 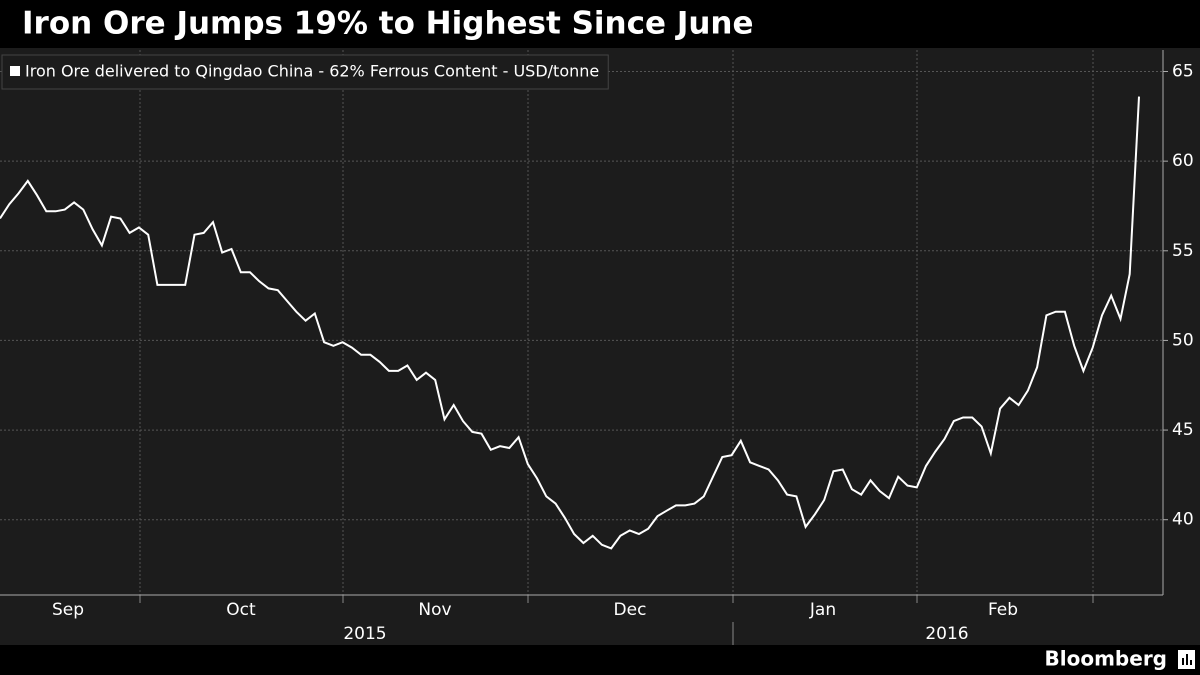 What do you see at coordinates (1106, 659) in the screenshot?
I see `source: Bloomberg` at bounding box center [1106, 659].